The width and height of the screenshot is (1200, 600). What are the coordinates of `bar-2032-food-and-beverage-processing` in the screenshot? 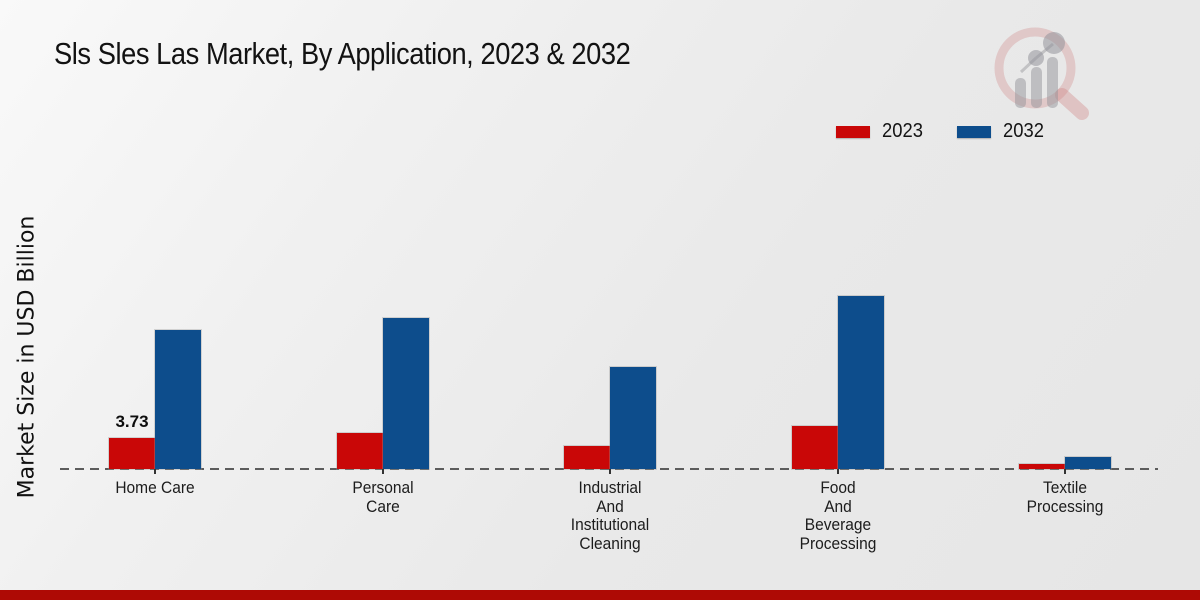 It's located at (860, 382).